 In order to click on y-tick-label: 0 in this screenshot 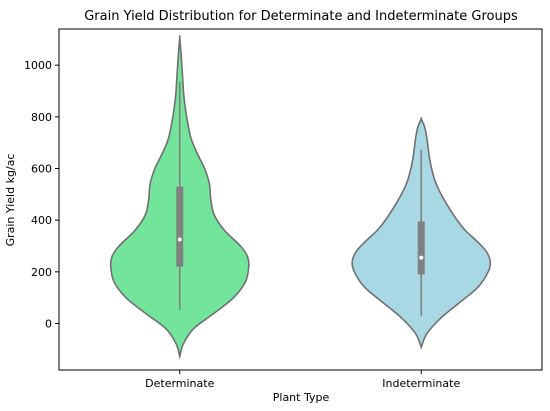, I will do `click(48, 324)`.